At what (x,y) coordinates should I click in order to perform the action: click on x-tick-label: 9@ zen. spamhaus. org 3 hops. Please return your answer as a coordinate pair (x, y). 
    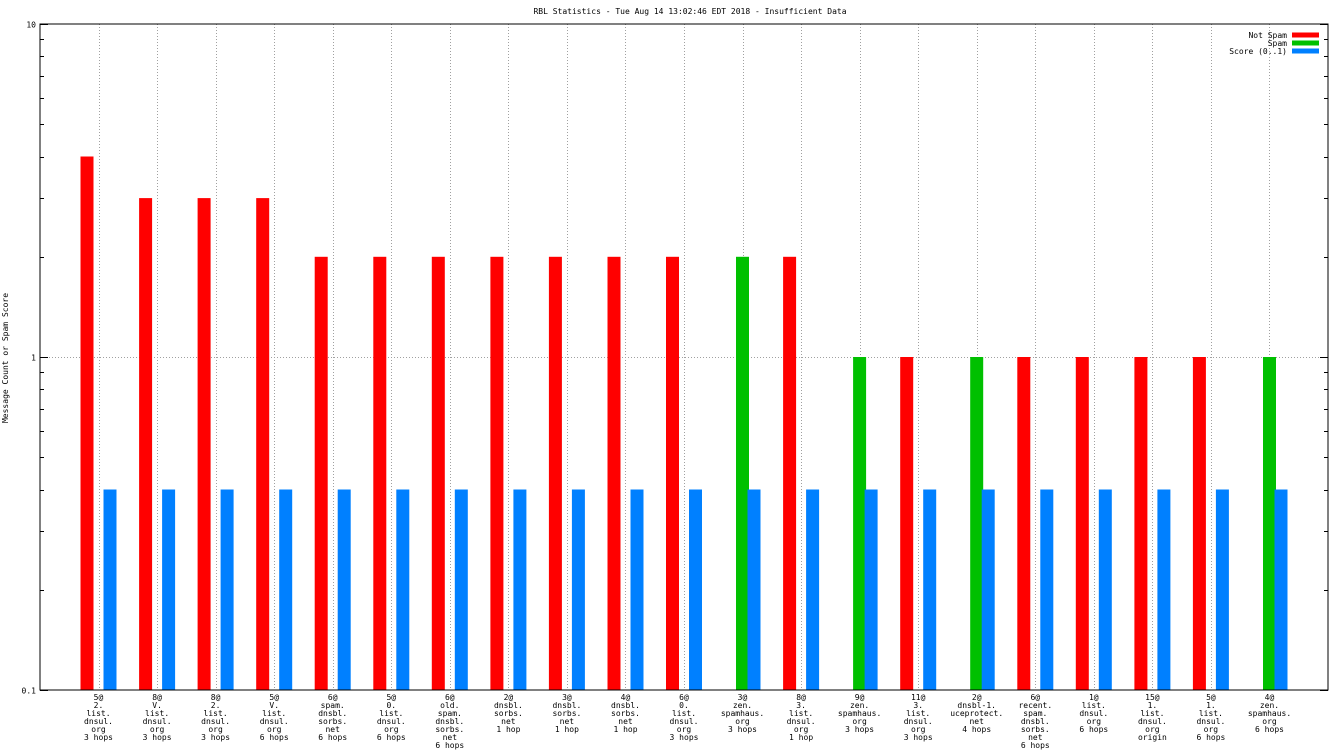
    Looking at the image, I should click on (859, 713).